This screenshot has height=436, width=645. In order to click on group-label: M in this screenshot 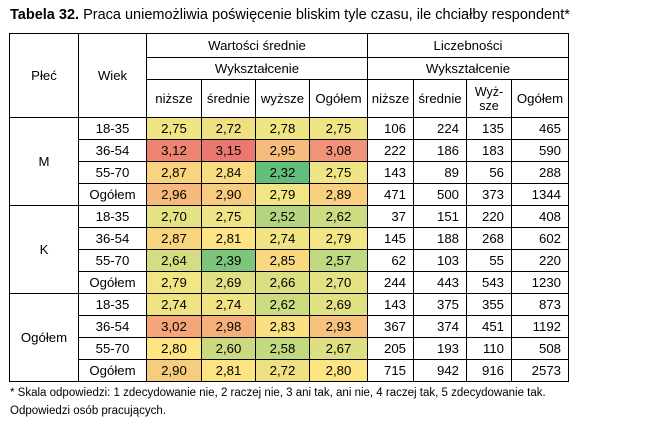, I will do `click(44, 161)`.